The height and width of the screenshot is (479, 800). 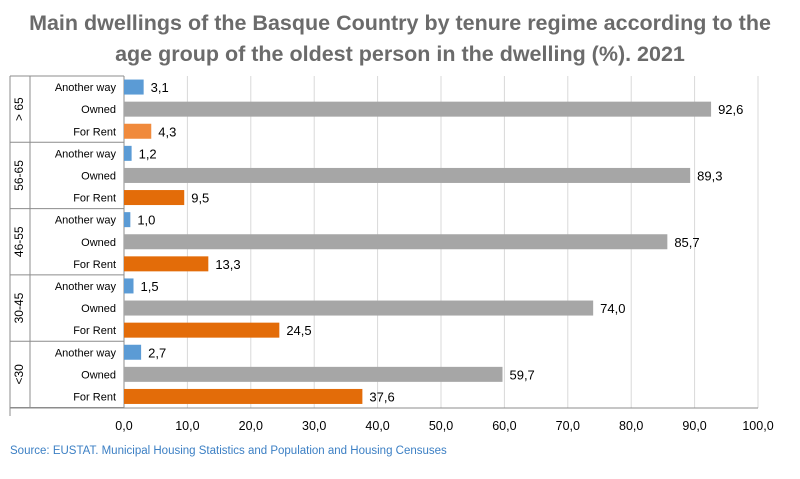 What do you see at coordinates (377, 426) in the screenshot?
I see `x-tick-label: 40,0` at bounding box center [377, 426].